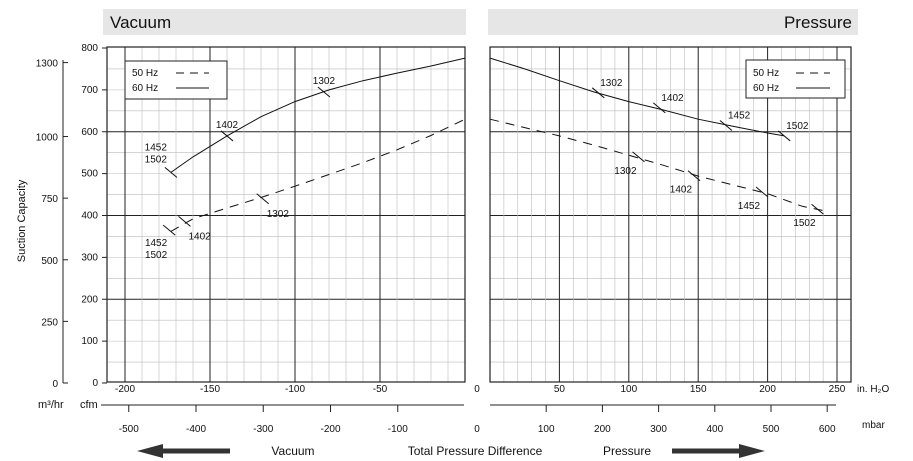  What do you see at coordinates (292, 451) in the screenshot?
I see `vacuum-caption: Vacuum` at bounding box center [292, 451].